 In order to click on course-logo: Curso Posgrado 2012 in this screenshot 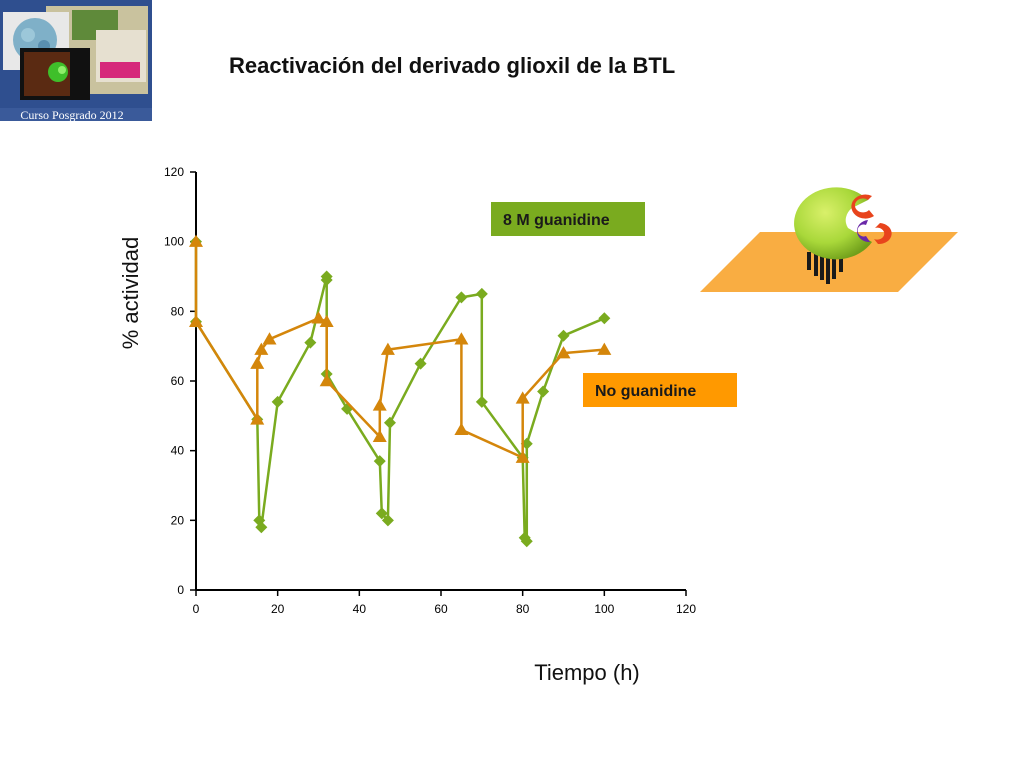, I will do `click(76, 60)`.